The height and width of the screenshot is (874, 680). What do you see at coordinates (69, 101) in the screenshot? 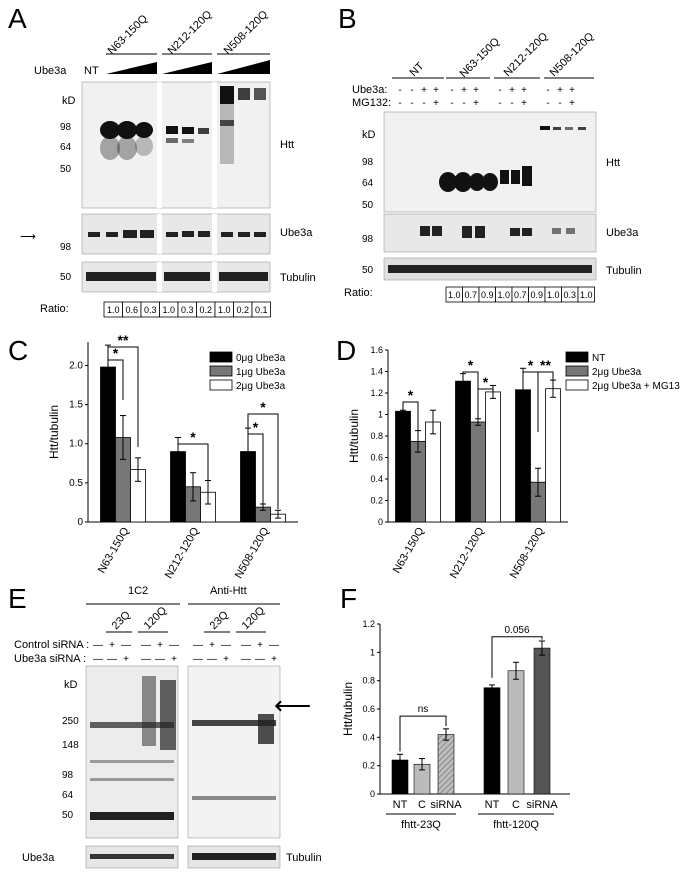
I see `panel-a-kd-label: kD` at bounding box center [69, 101].